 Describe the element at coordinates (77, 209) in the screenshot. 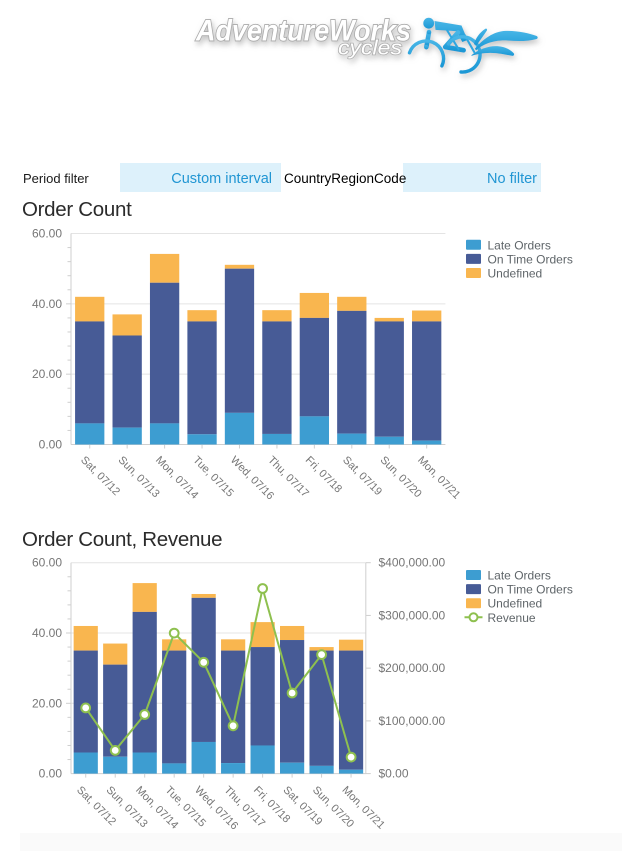

I see `svg-text: Order Count` at that location.